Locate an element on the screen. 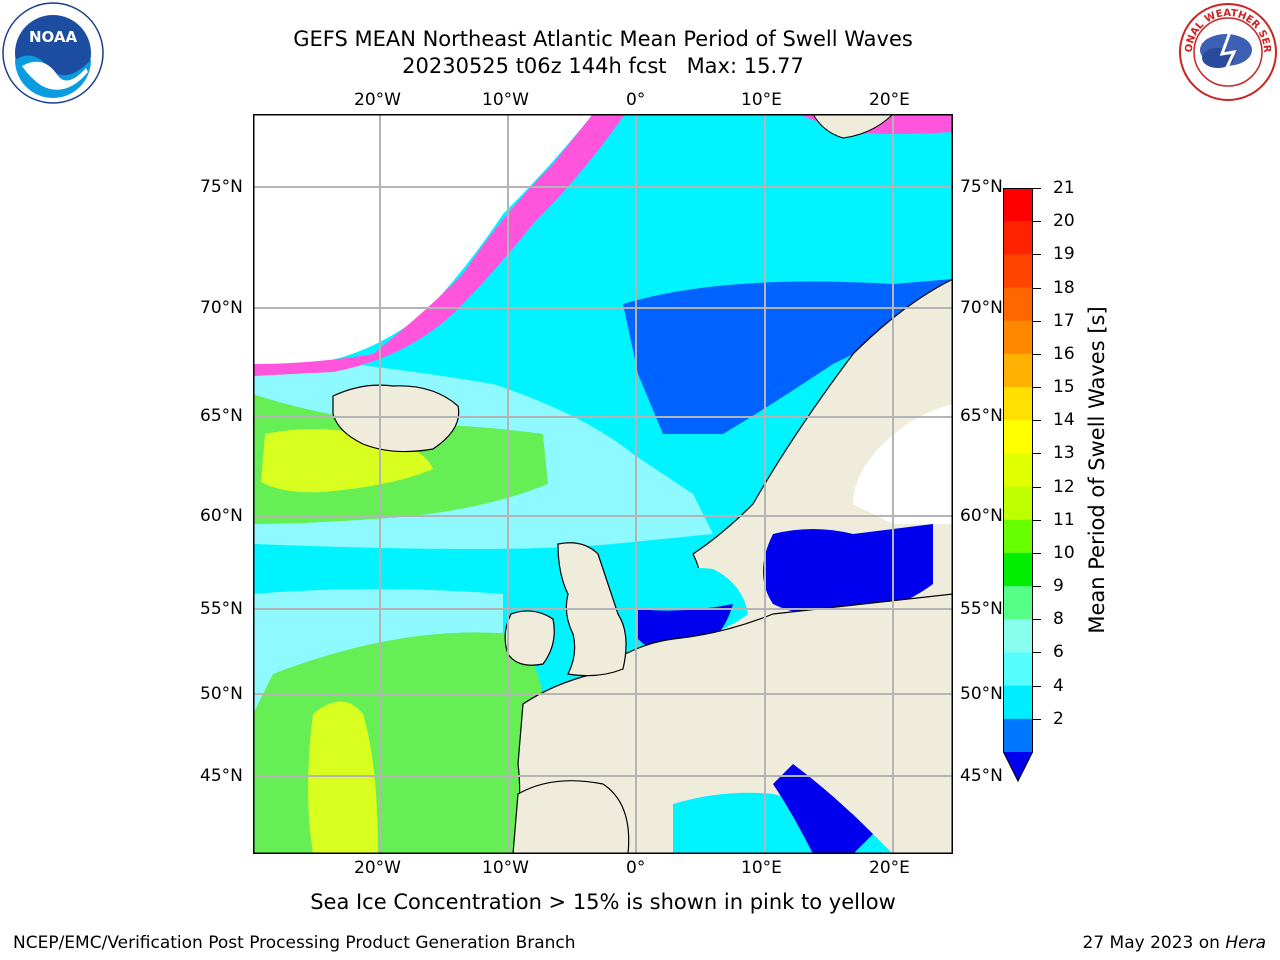 Image resolution: width=1280 pixels, height=960 pixels. sea-ice-edge is located at coordinates (439, 245).